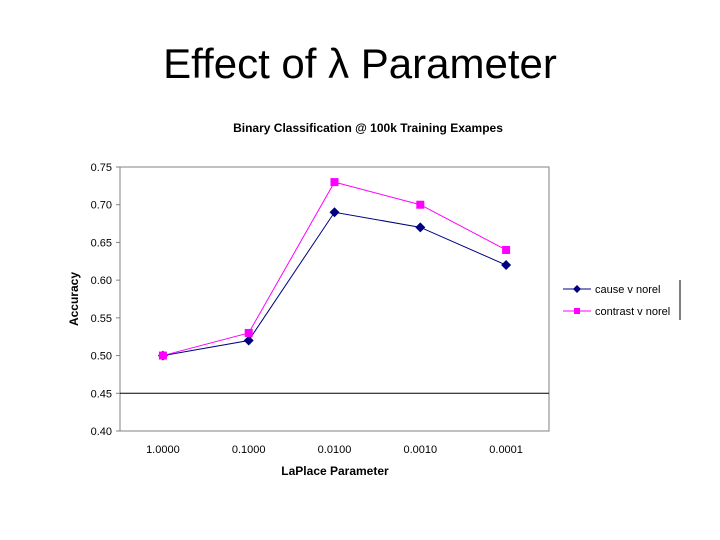 Image resolution: width=720 pixels, height=540 pixels. I want to click on legend-label: contrast v norel, so click(632, 312).